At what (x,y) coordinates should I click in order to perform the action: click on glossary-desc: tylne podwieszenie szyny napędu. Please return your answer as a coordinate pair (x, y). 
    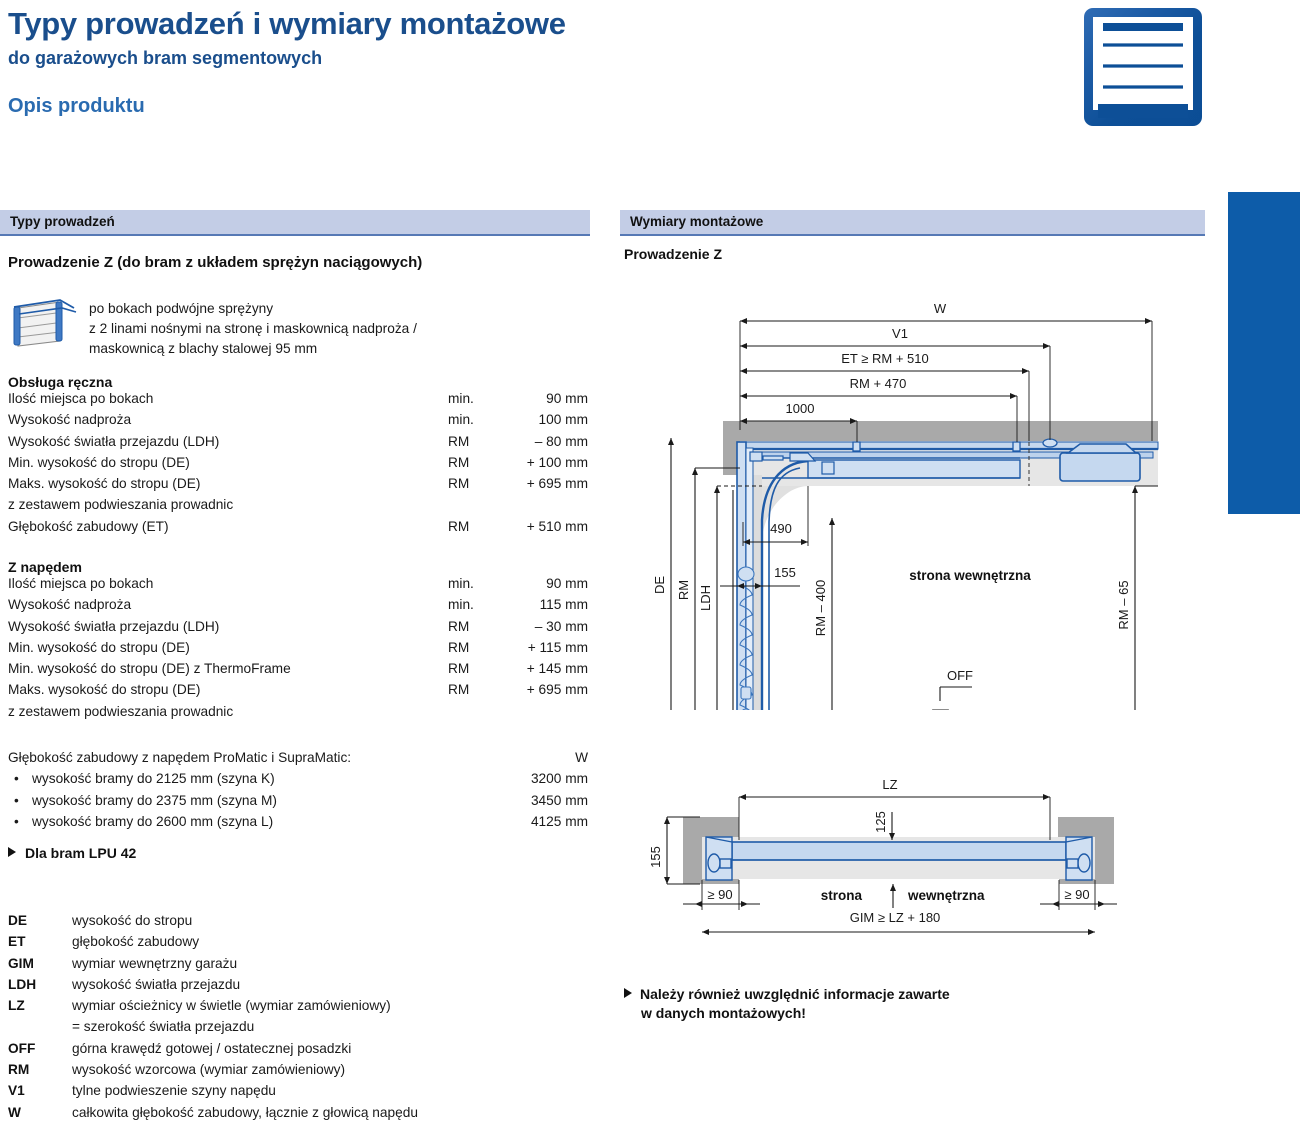
    Looking at the image, I should click on (174, 1091).